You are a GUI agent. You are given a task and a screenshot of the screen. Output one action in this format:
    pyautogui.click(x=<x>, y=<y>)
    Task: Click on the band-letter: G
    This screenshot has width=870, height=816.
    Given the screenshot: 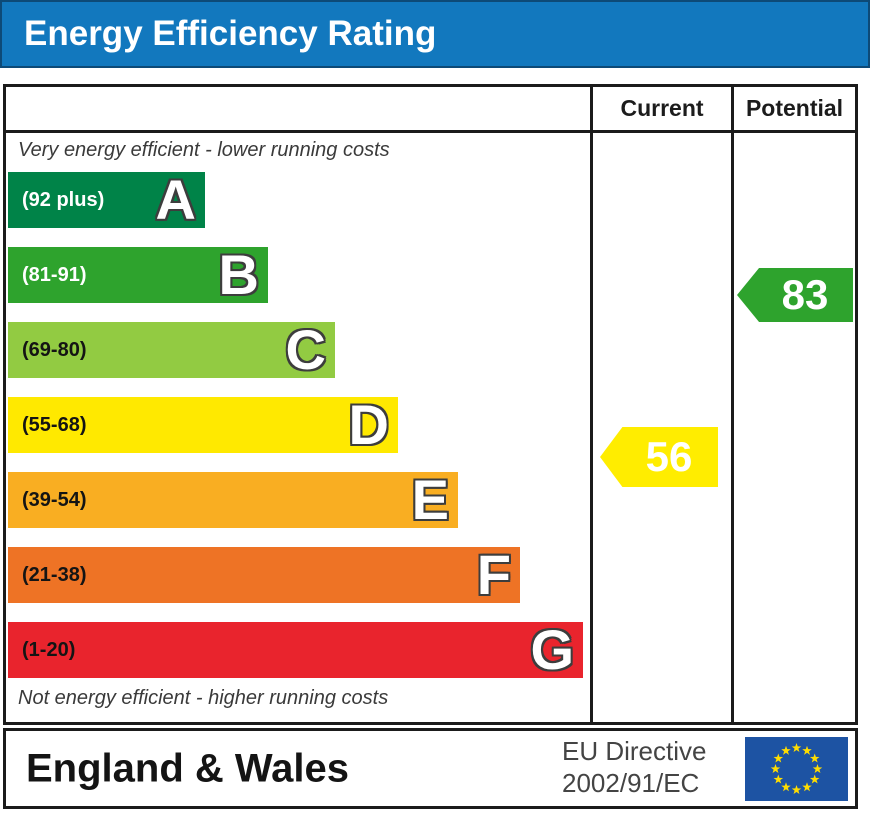 What is the action you would take?
    pyautogui.click(x=552, y=649)
    